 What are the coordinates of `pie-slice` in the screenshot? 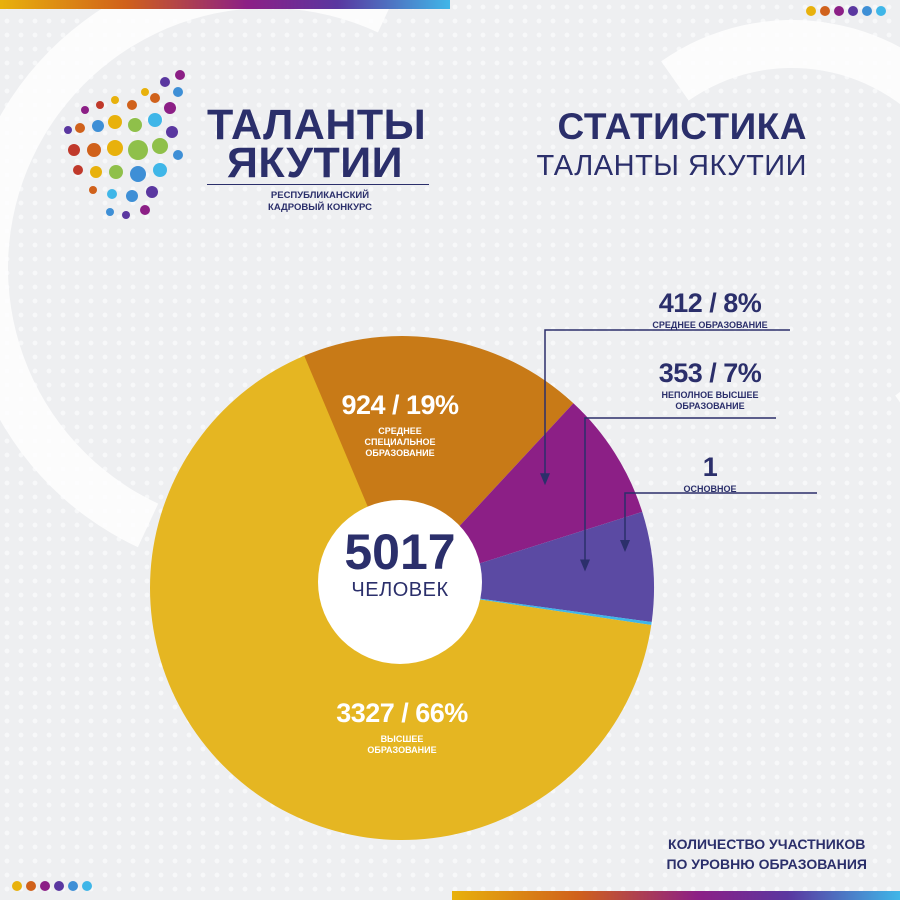 It's located at (437, 462).